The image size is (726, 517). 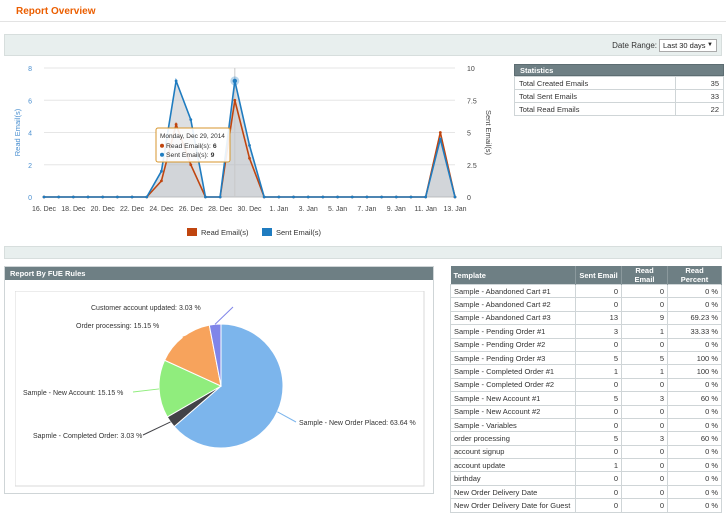 What do you see at coordinates (513, 318) in the screenshot?
I see `template-name-cell: Sample - Abandoned Cart #3` at bounding box center [513, 318].